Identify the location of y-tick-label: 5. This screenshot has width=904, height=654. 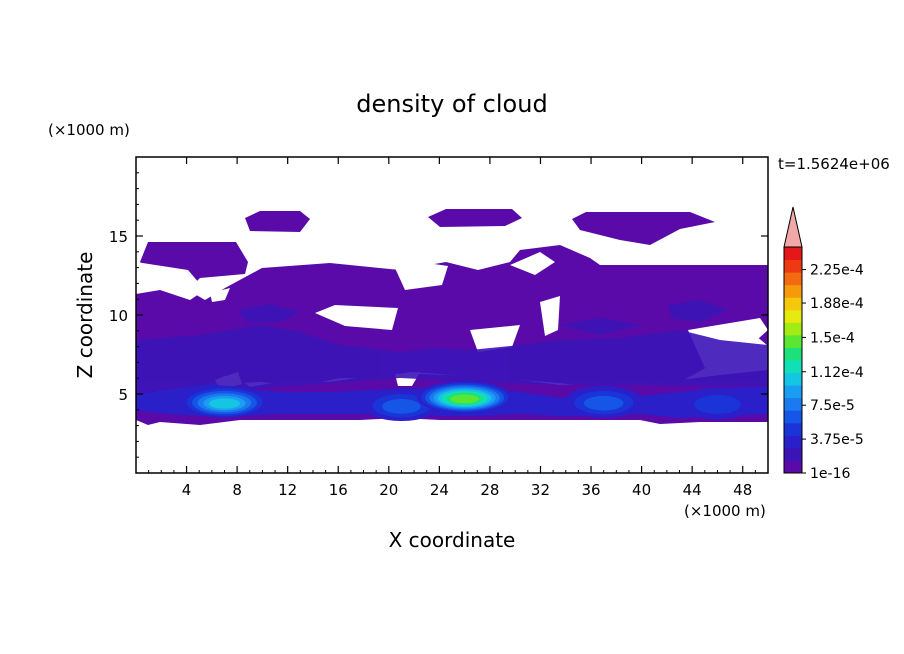
(123, 395).